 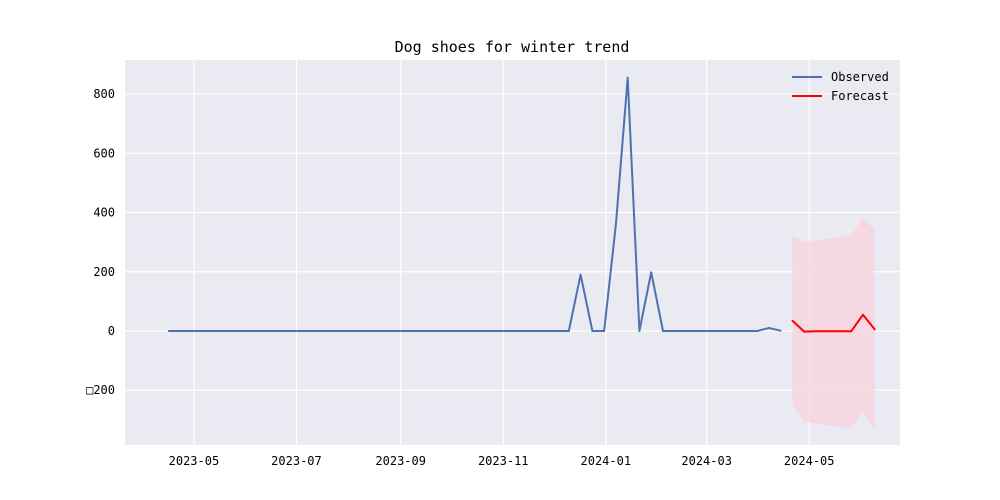 I want to click on forecast-band-area, so click(x=833, y=324).